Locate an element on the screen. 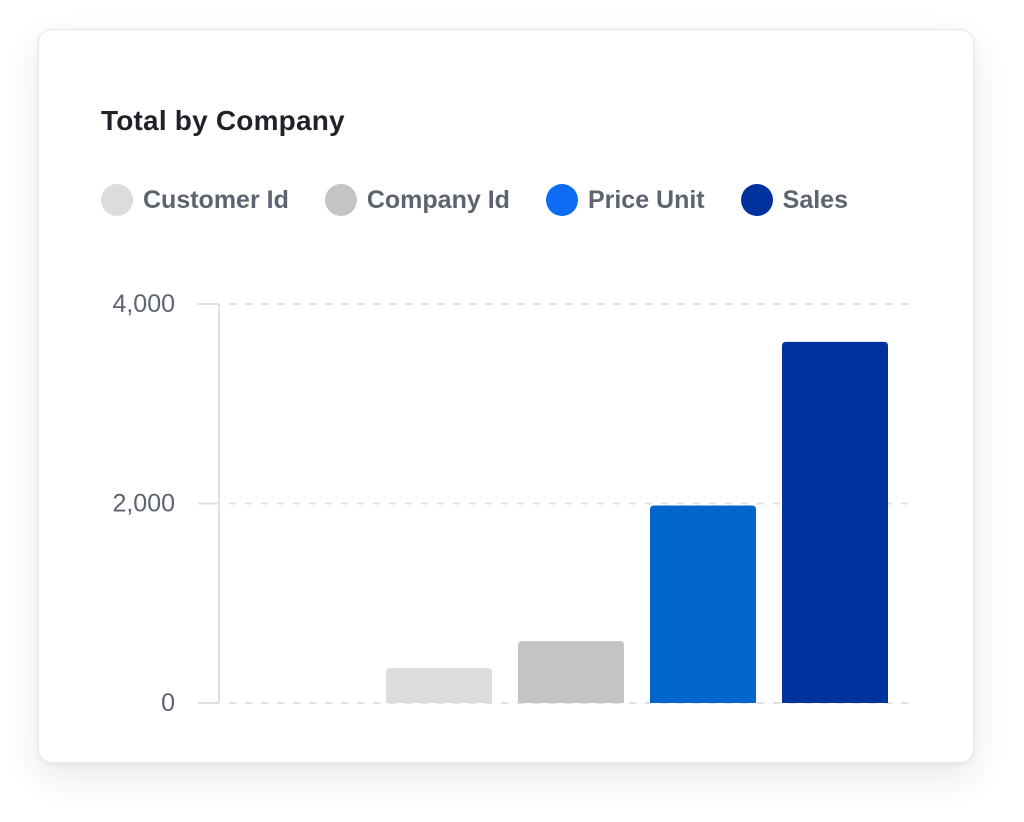 This screenshot has height=822, width=1024. legend-dot-price-unit is located at coordinates (561, 200).